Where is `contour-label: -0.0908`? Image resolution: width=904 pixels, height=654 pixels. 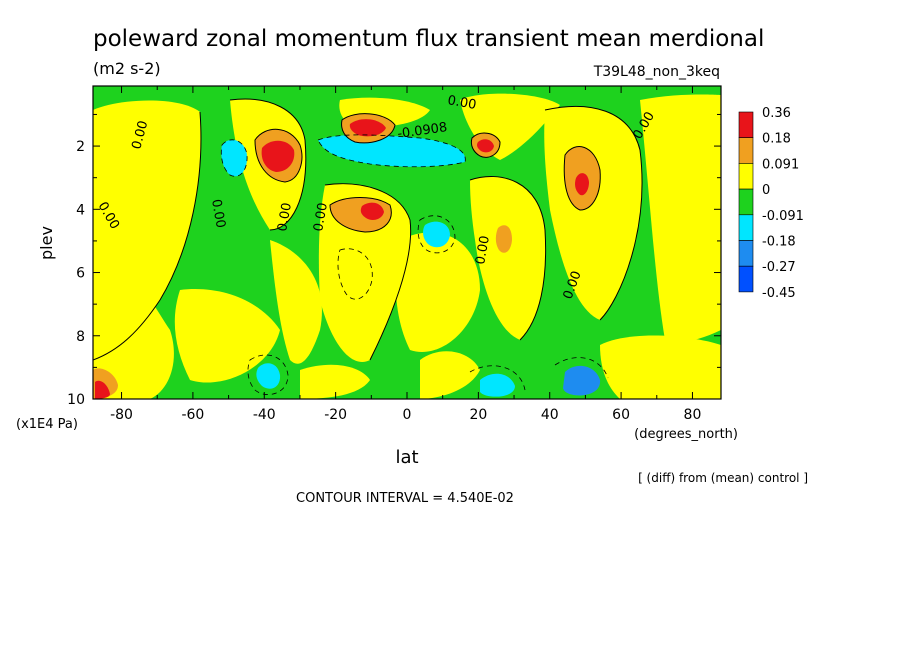 contour-label: -0.0908 is located at coordinates (422, 131).